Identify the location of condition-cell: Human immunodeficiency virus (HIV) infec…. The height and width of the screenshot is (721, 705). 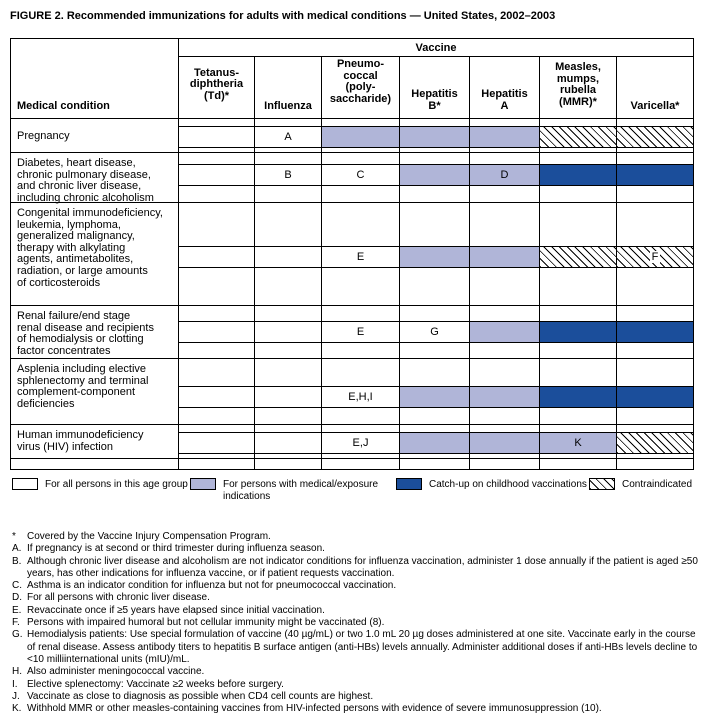
(80, 441).